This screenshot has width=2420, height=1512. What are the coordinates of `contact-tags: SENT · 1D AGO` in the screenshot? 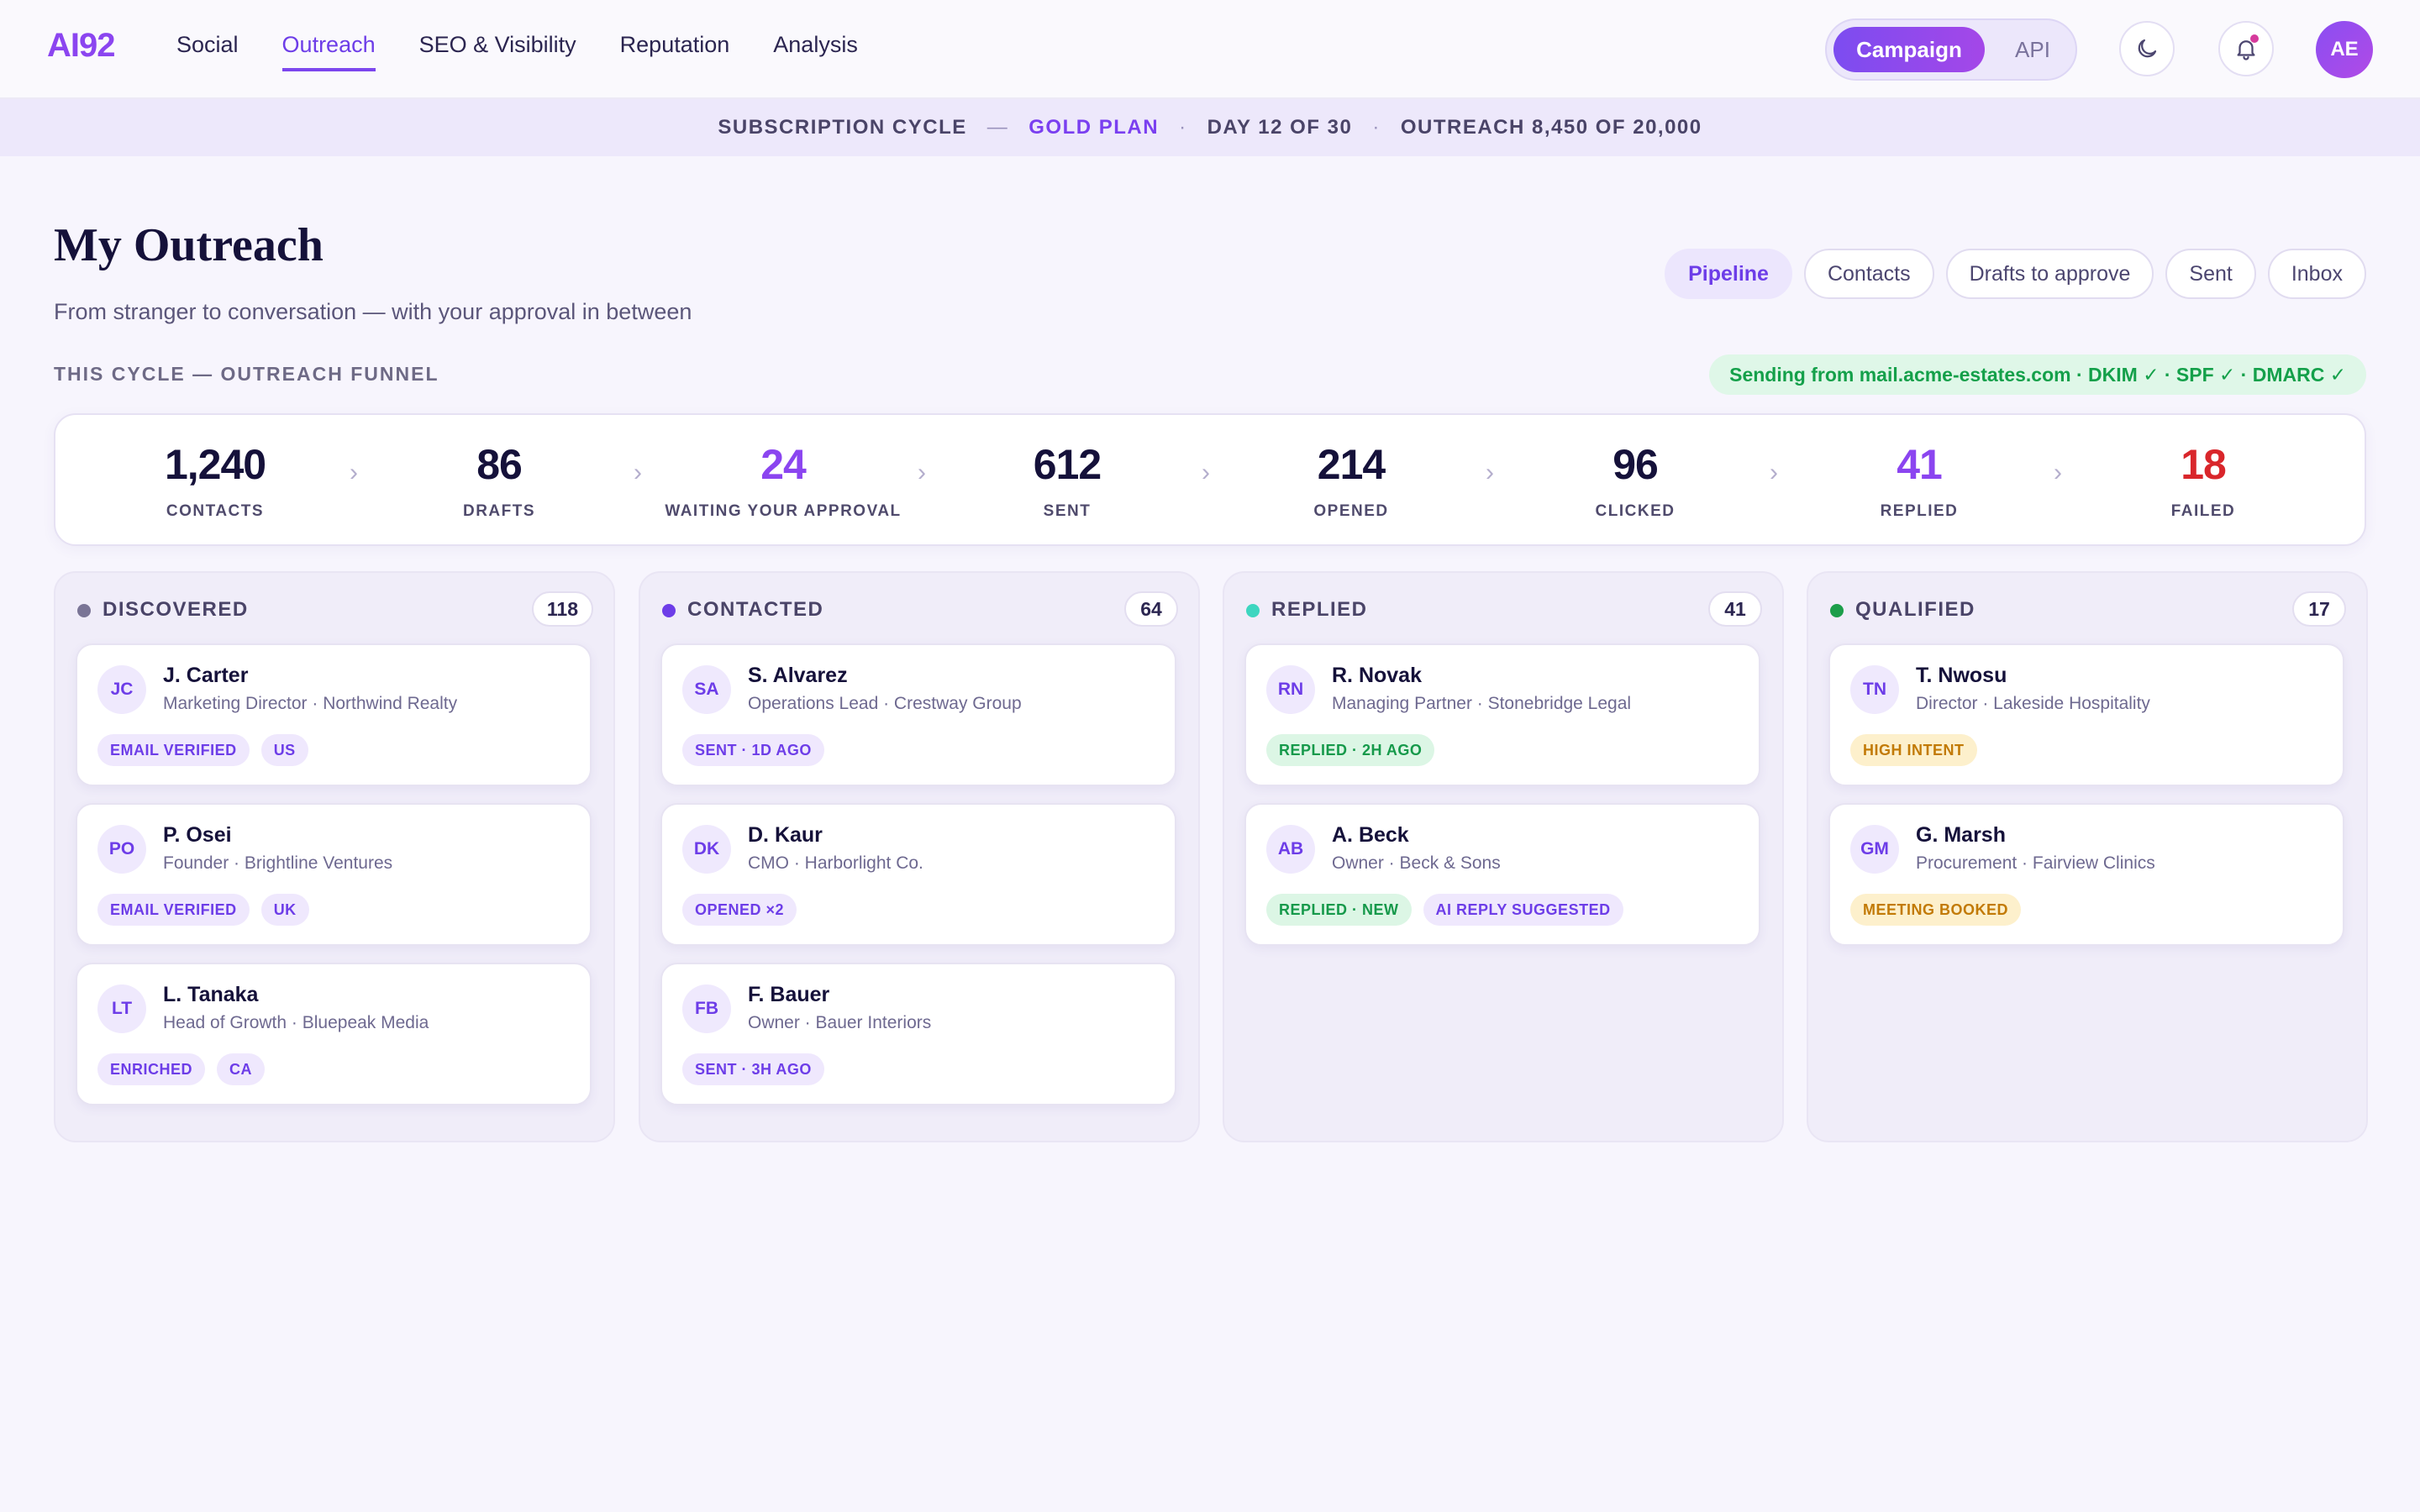 It's located at (753, 750).